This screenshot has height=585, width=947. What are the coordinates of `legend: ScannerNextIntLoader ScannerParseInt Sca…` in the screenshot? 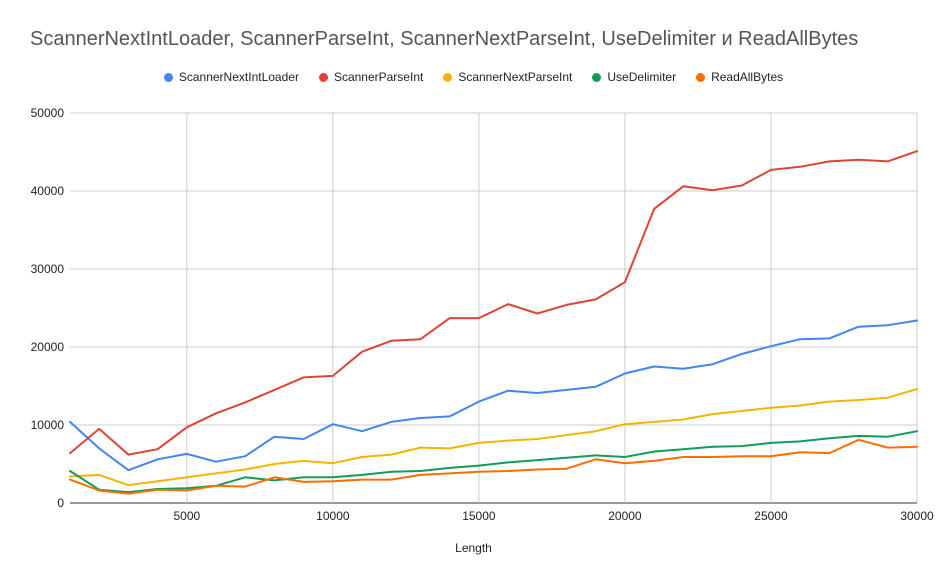 It's located at (473, 77).